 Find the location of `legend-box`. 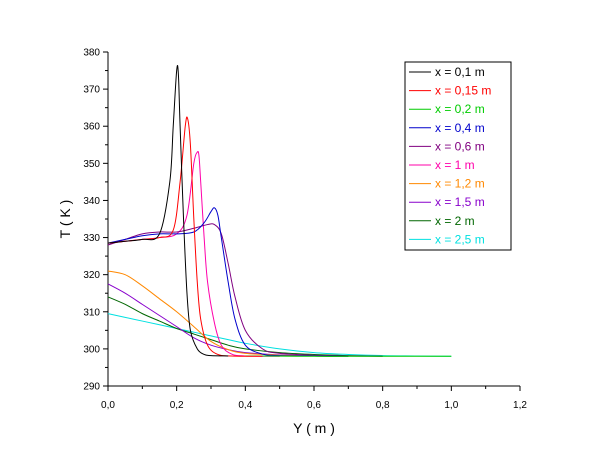

legend-box is located at coordinates (458, 156).